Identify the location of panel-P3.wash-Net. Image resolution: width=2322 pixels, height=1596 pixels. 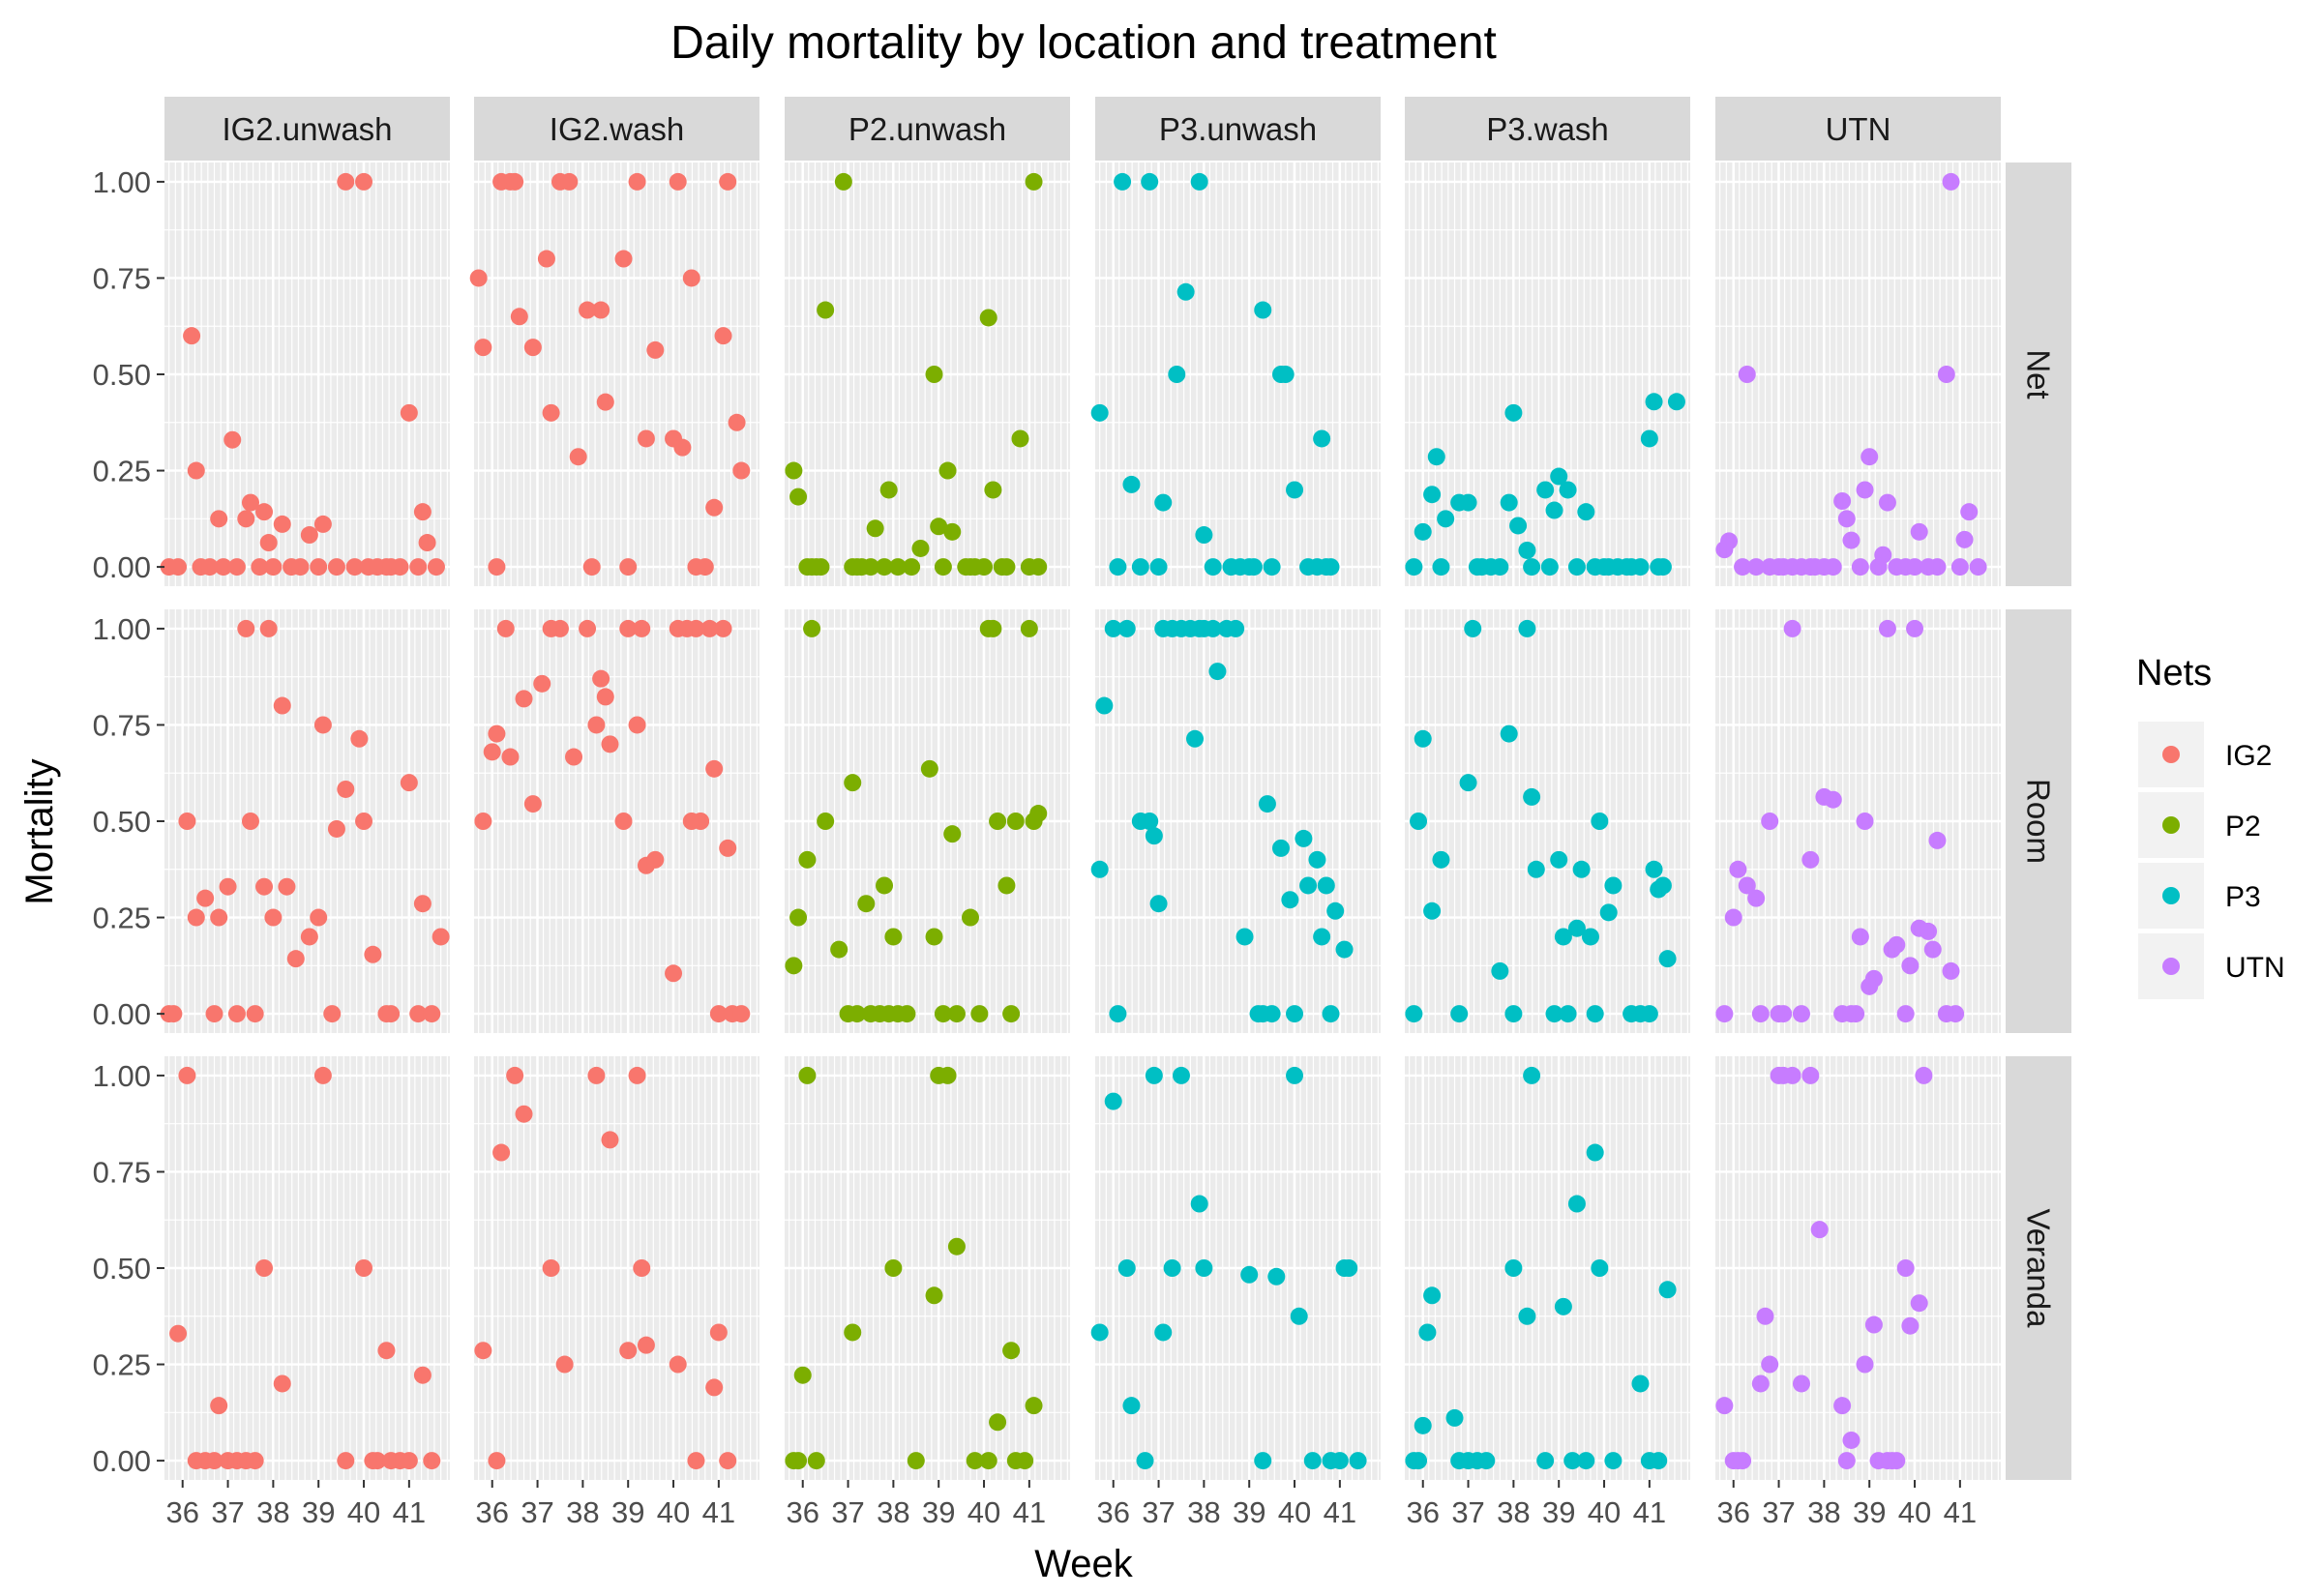
(1547, 374).